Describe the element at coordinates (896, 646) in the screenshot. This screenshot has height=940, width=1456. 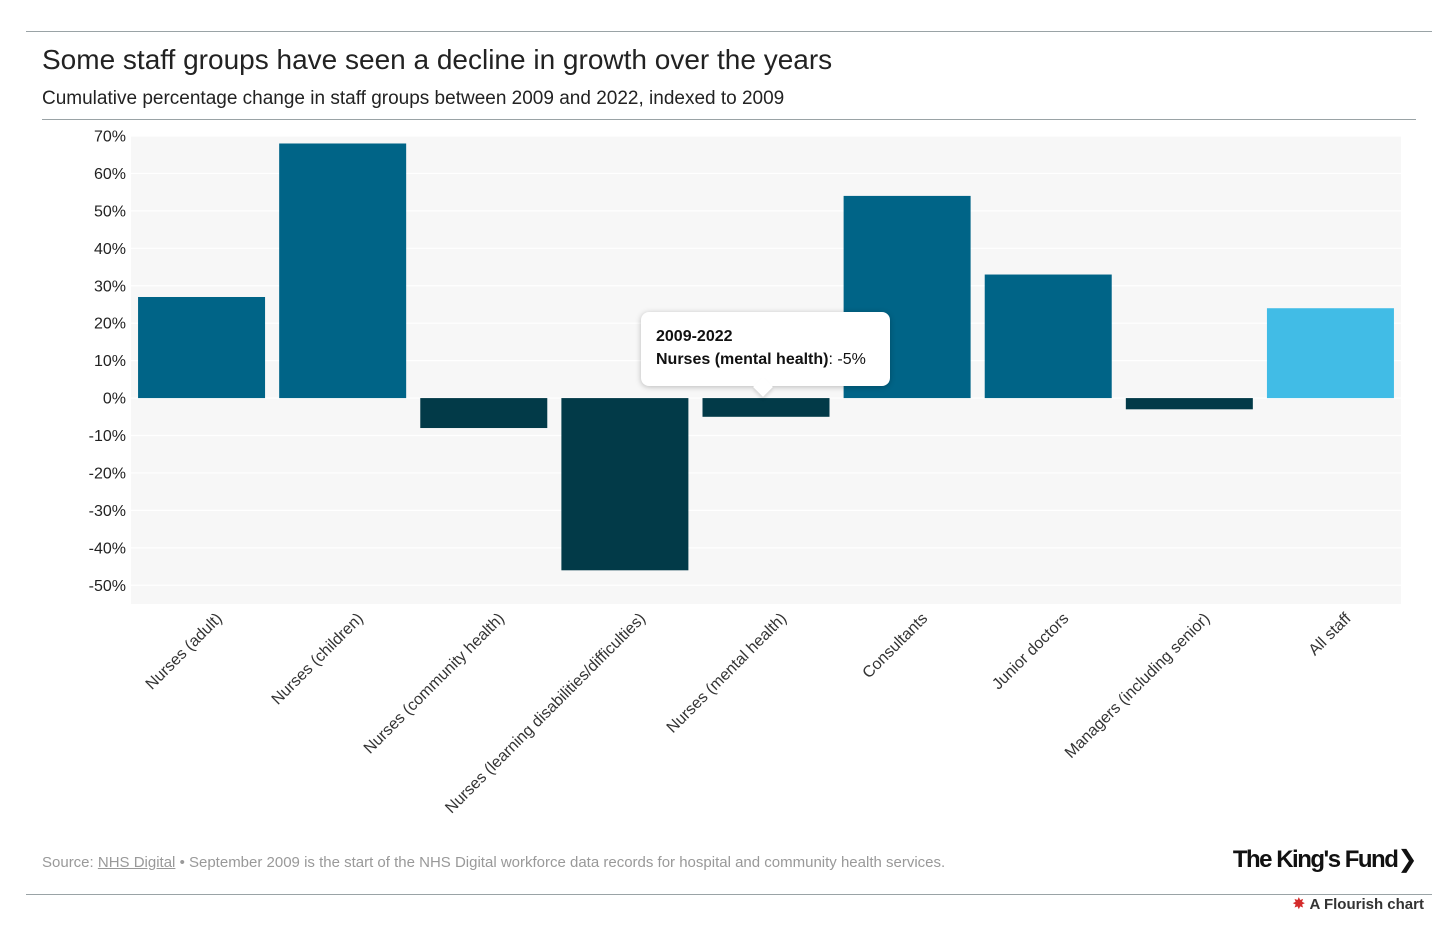
I see `x-tick-label: Consultants` at that location.